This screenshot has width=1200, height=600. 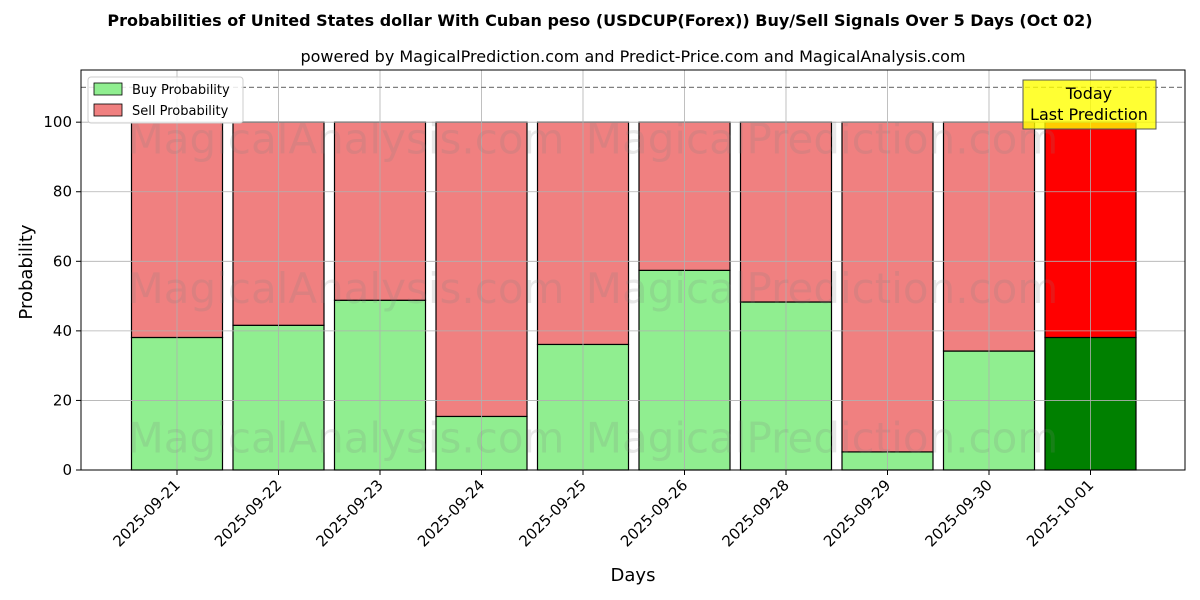 I want to click on legend-swatch-buy, so click(x=108, y=89).